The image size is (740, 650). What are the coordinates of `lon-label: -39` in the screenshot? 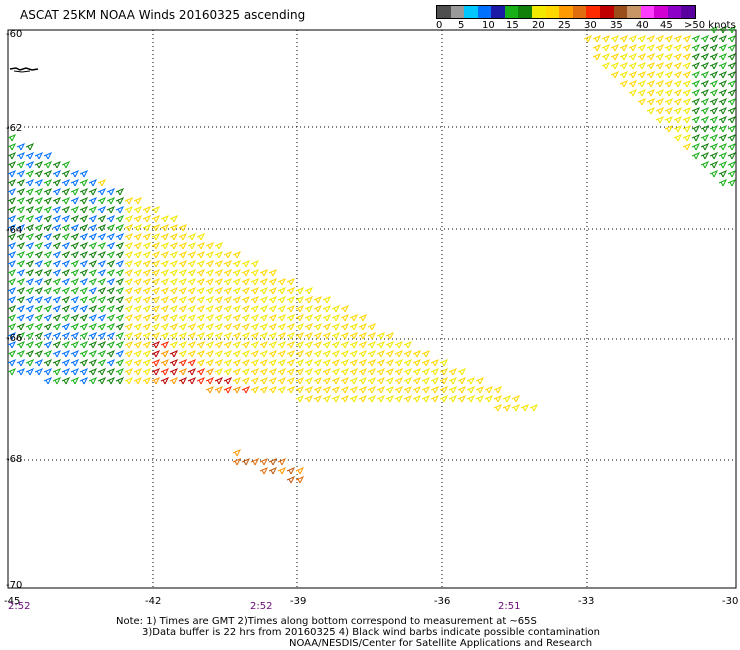 It's located at (298, 601).